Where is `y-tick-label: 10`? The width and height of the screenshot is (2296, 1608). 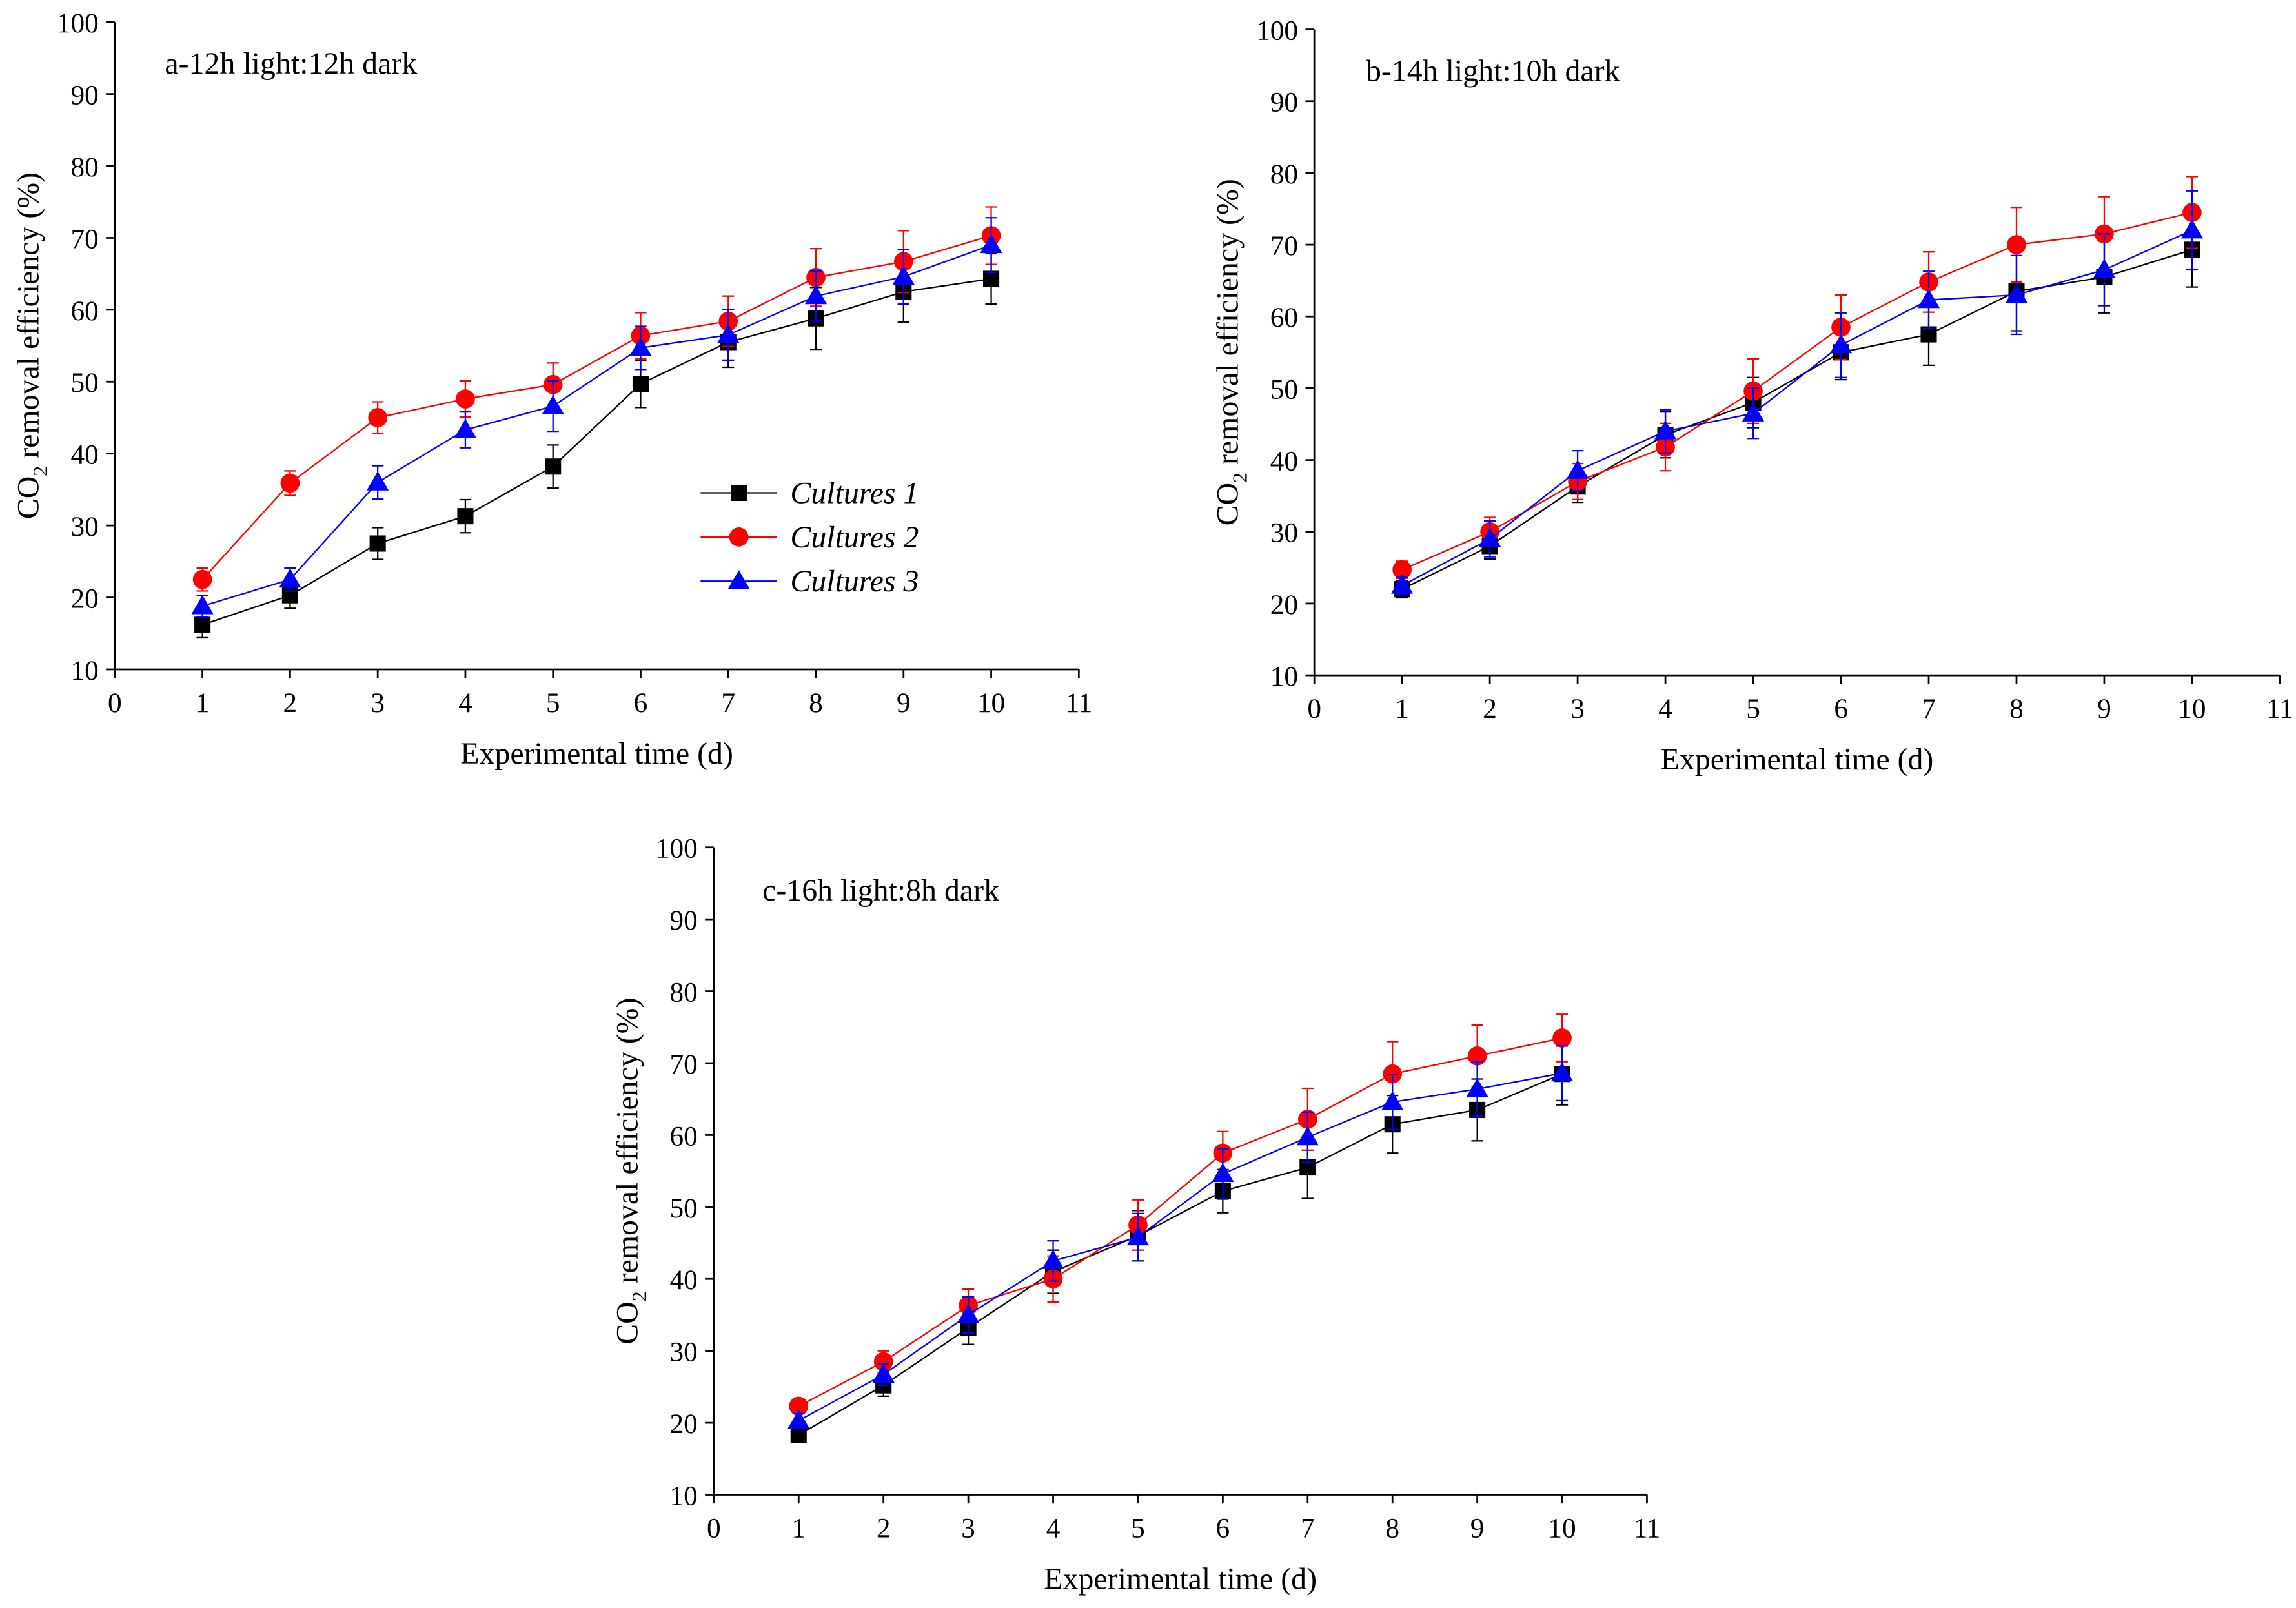 y-tick-label: 10 is located at coordinates (84, 670).